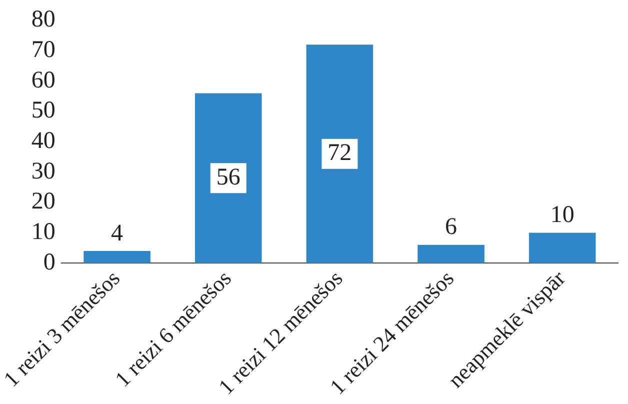  What do you see at coordinates (43, 141) in the screenshot?
I see `y-tick-label: 40` at bounding box center [43, 141].